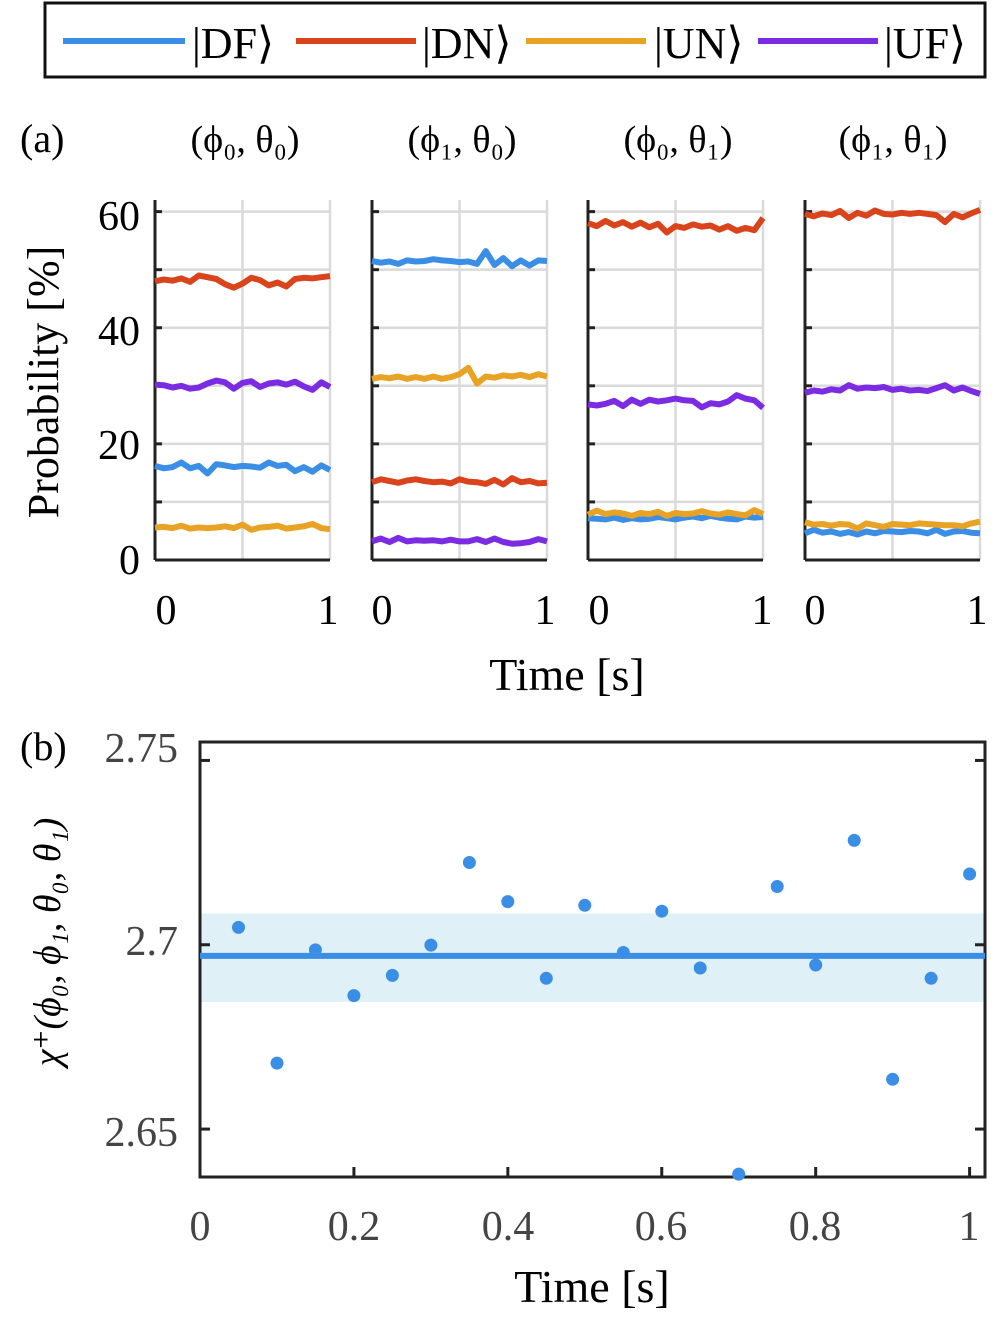 The width and height of the screenshot is (1000, 1332). I want to click on subplot-title: (ϕ₀, θ₀), so click(244, 140).